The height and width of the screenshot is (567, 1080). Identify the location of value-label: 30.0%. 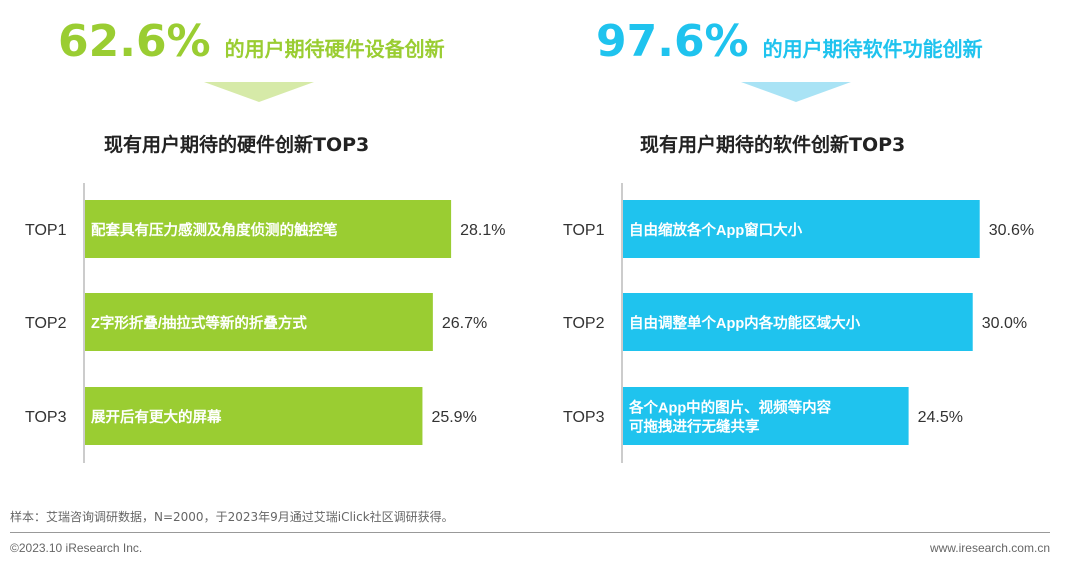
(1004, 323).